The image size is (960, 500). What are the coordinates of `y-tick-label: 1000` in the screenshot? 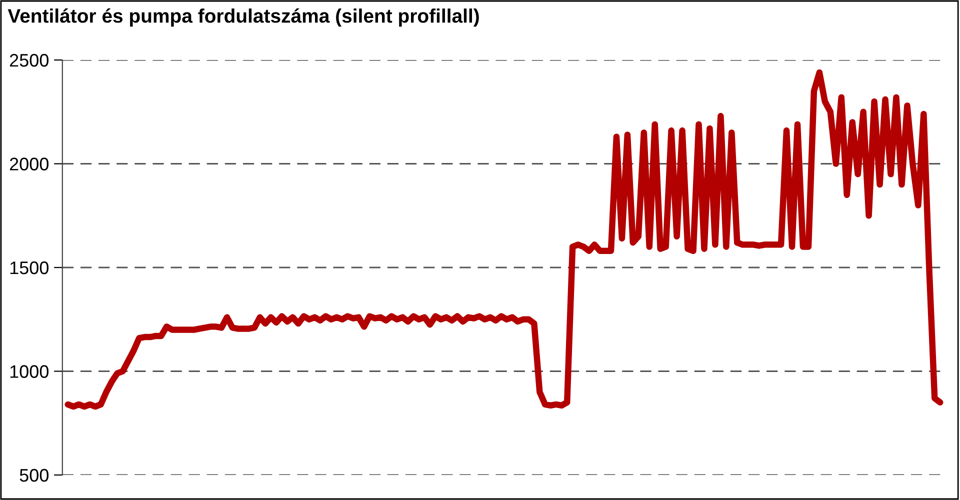 It's located at (29, 371).